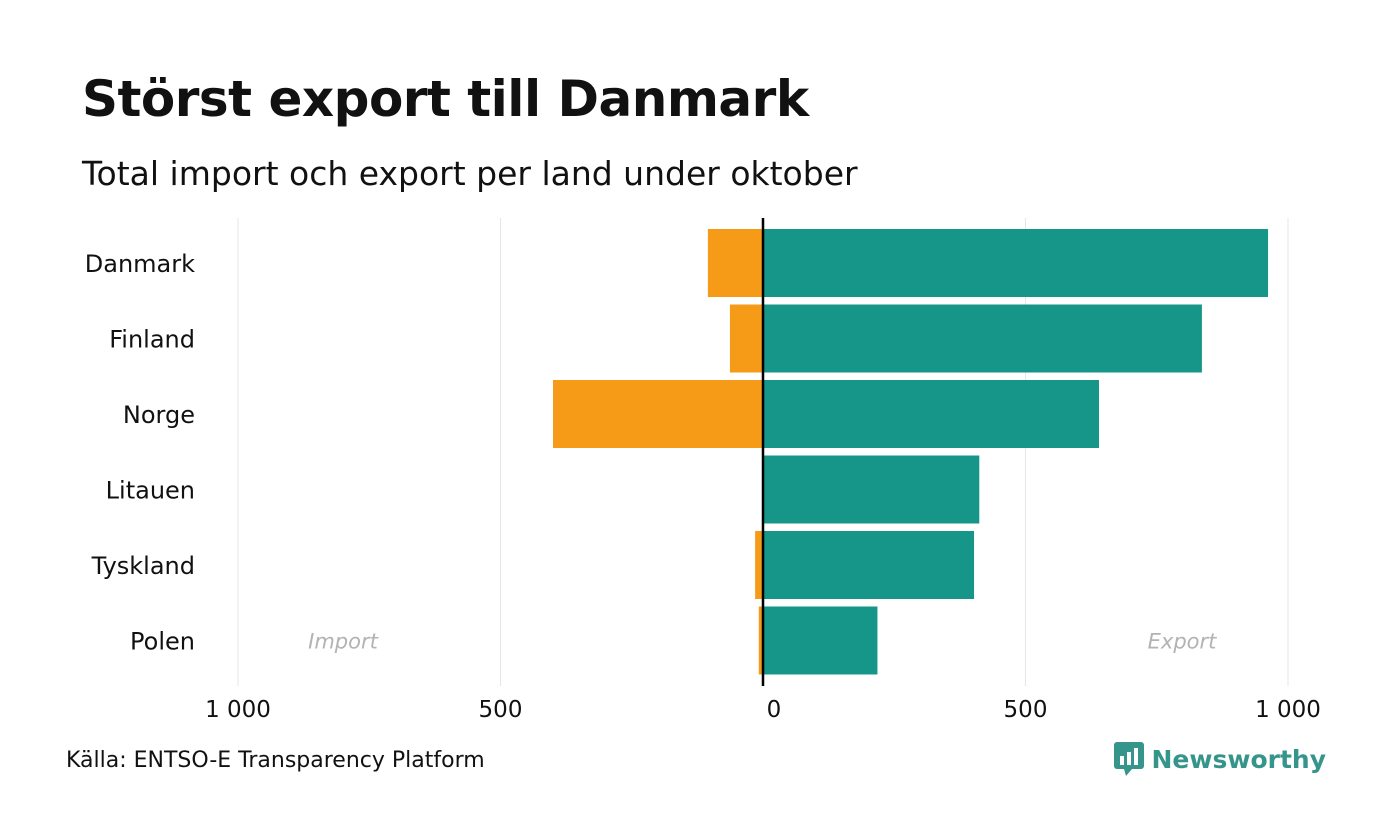 This screenshot has height=840, width=1400. What do you see at coordinates (143, 566) in the screenshot?
I see `category-label: Tyskland` at bounding box center [143, 566].